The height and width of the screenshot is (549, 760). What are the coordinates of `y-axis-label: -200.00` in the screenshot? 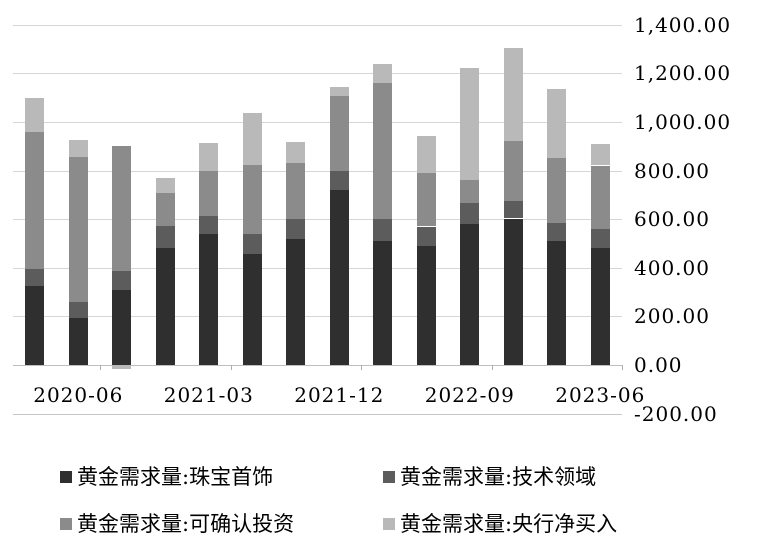 It's located at (676, 413).